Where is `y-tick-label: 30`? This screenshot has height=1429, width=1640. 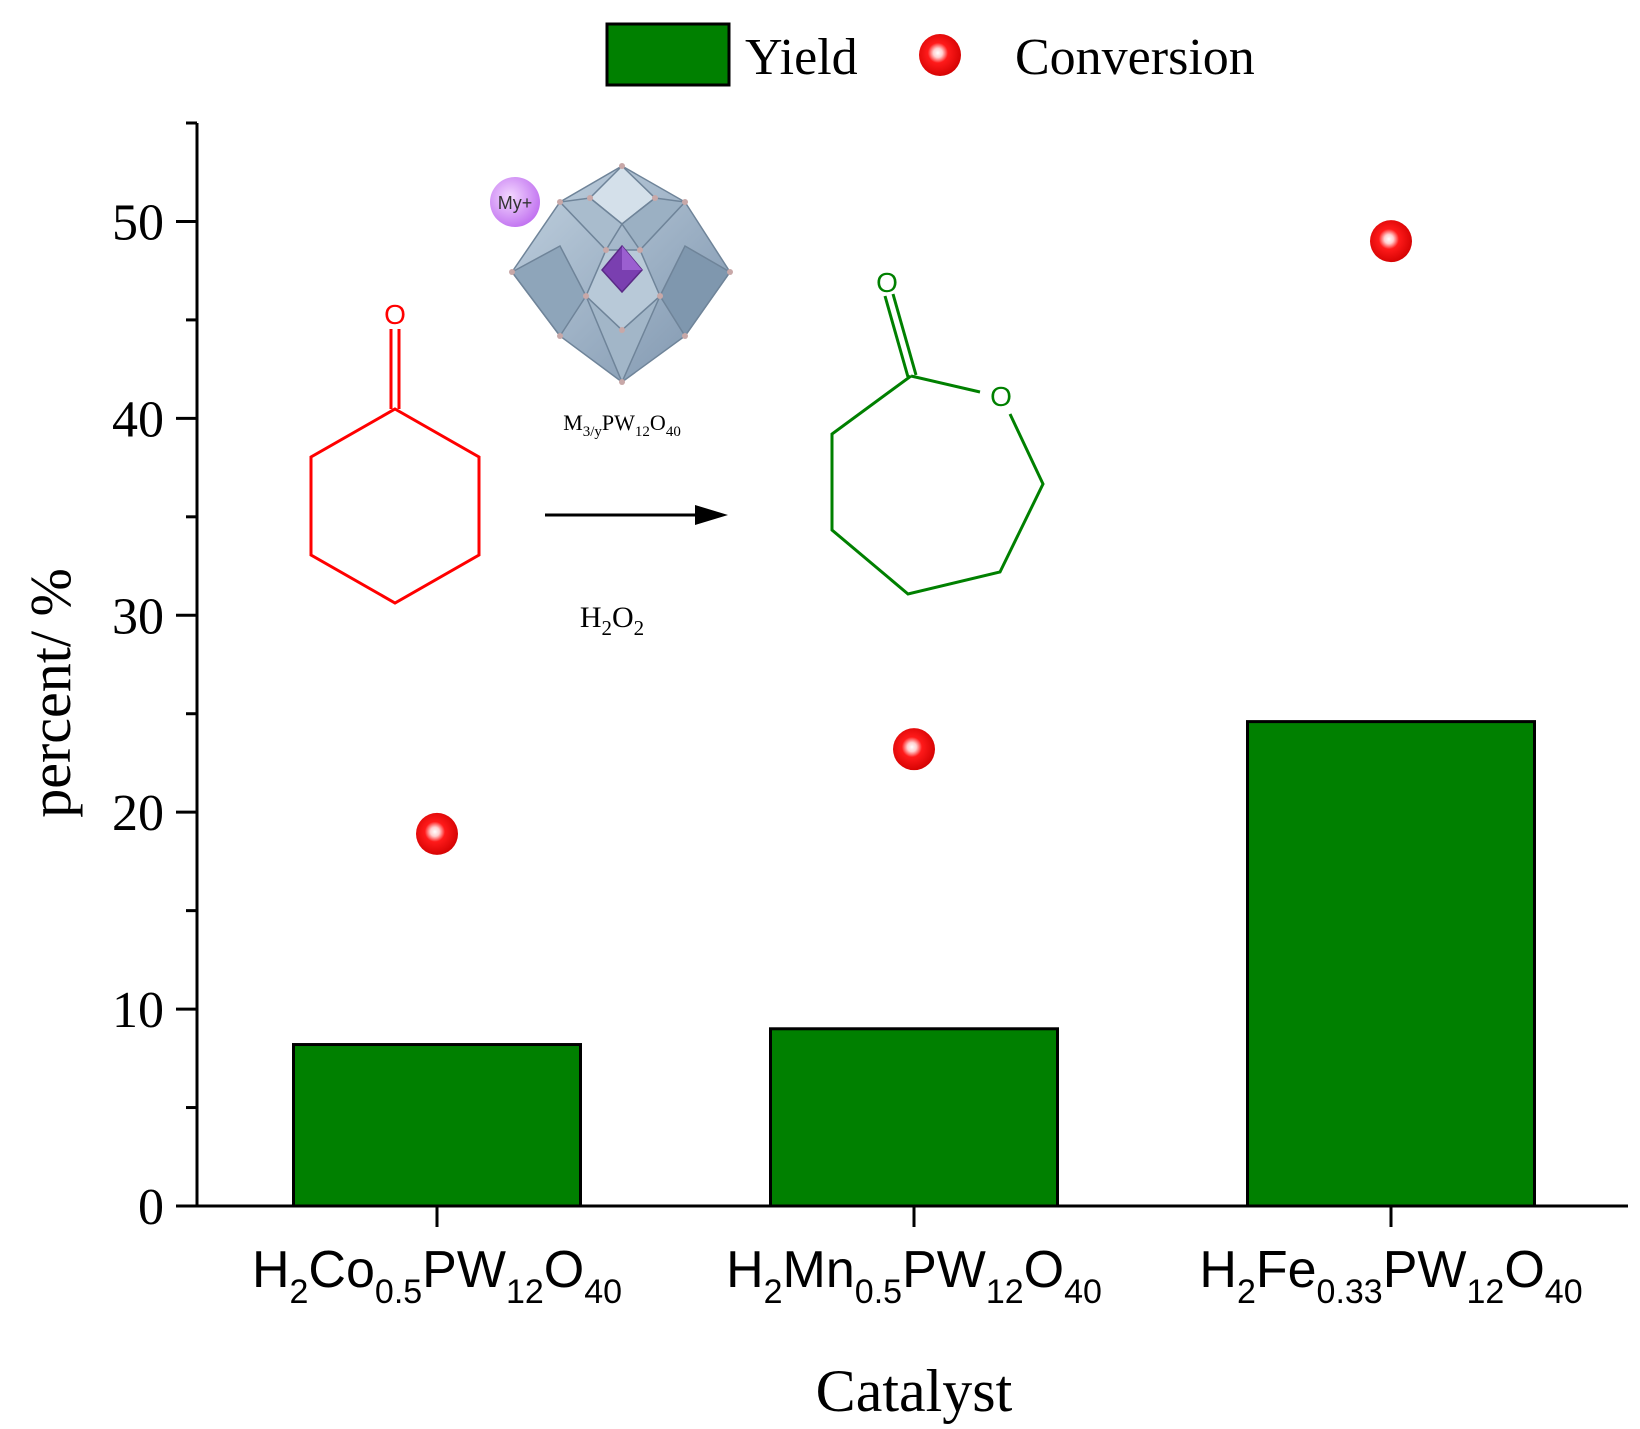 y-tick-label: 30 is located at coordinates (138, 616).